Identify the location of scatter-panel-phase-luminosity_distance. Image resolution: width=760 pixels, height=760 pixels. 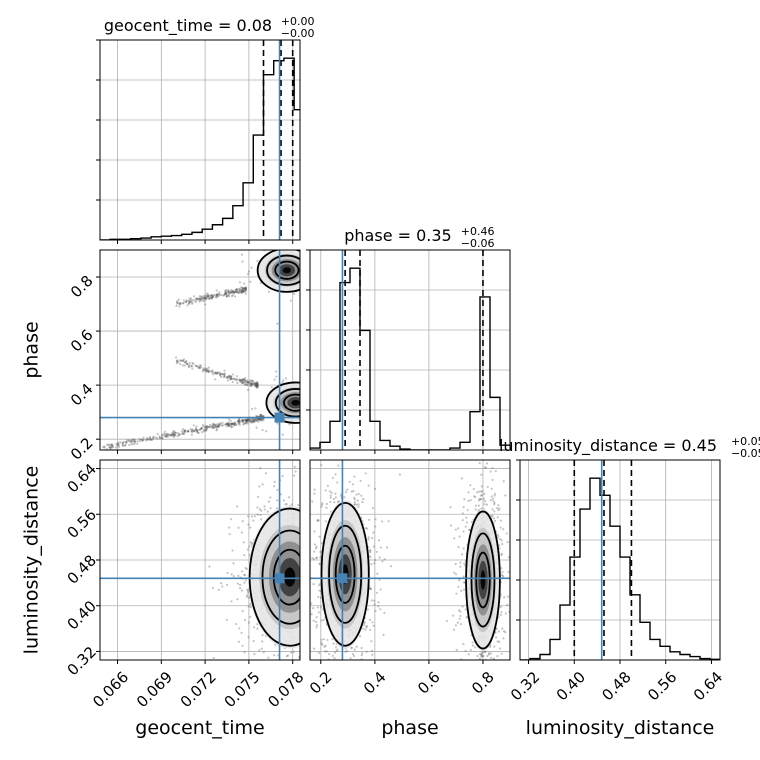
(410, 560).